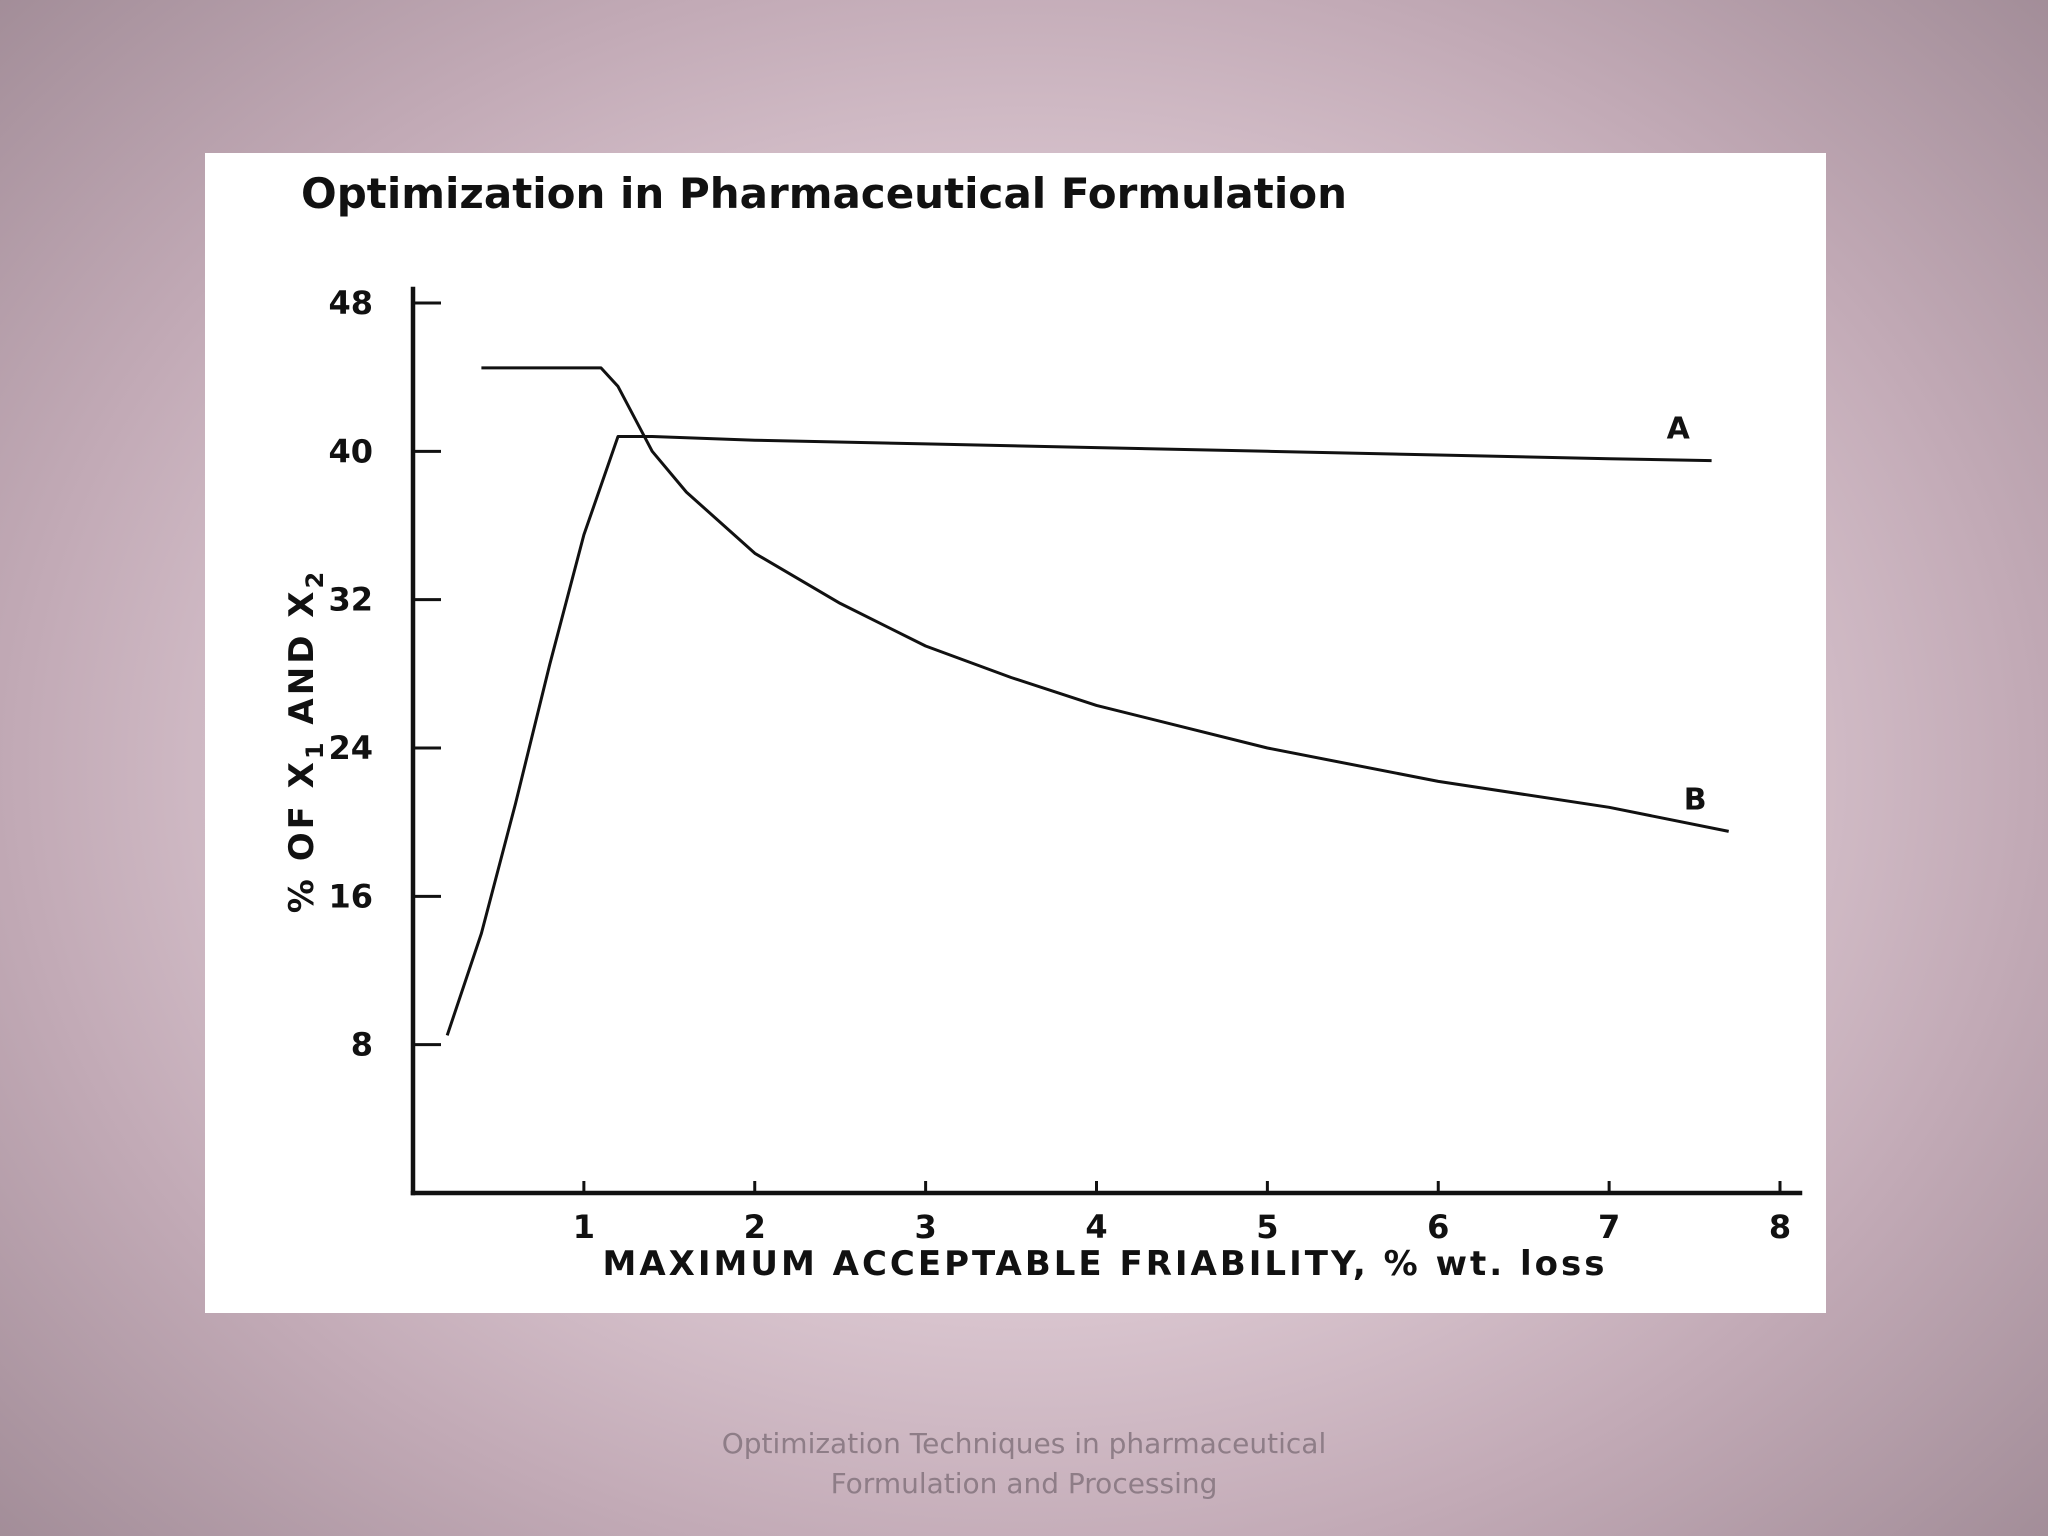 Image resolution: width=2048 pixels, height=1536 pixels. What do you see at coordinates (305, 741) in the screenshot?
I see `y-axis-title: % OF X1 AND X2` at bounding box center [305, 741].